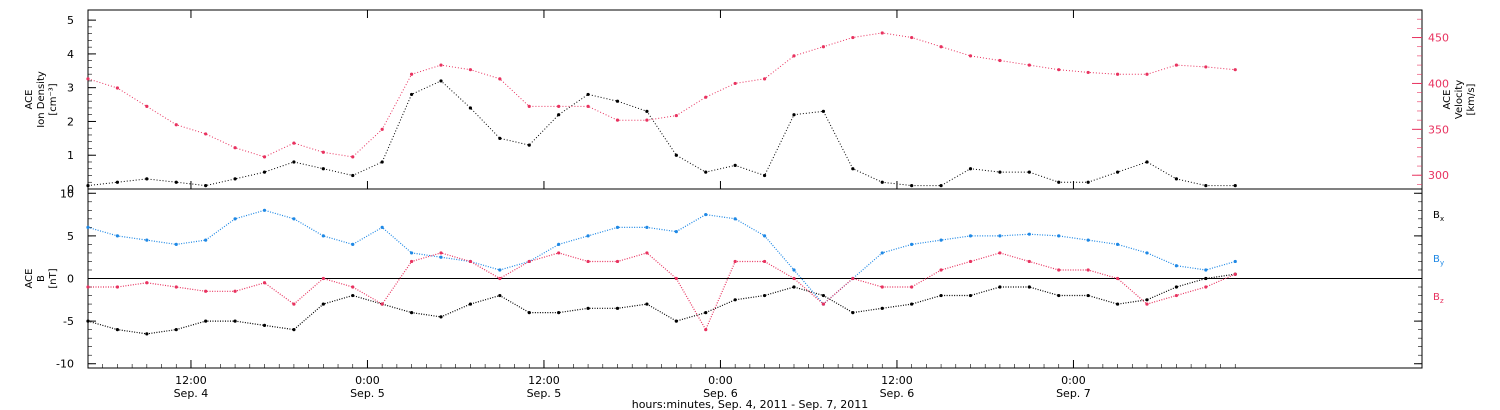  What do you see at coordinates (1436, 259) in the screenshot?
I see `legend-label: B` at bounding box center [1436, 259].